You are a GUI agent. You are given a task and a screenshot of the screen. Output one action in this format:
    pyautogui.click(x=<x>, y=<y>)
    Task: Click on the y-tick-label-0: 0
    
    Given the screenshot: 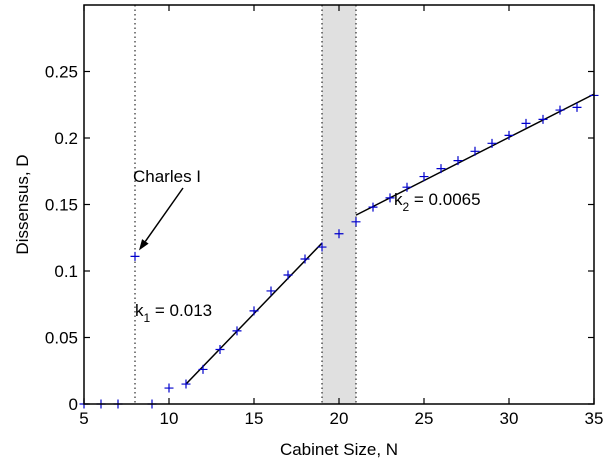 What is the action you would take?
    pyautogui.click(x=73, y=404)
    